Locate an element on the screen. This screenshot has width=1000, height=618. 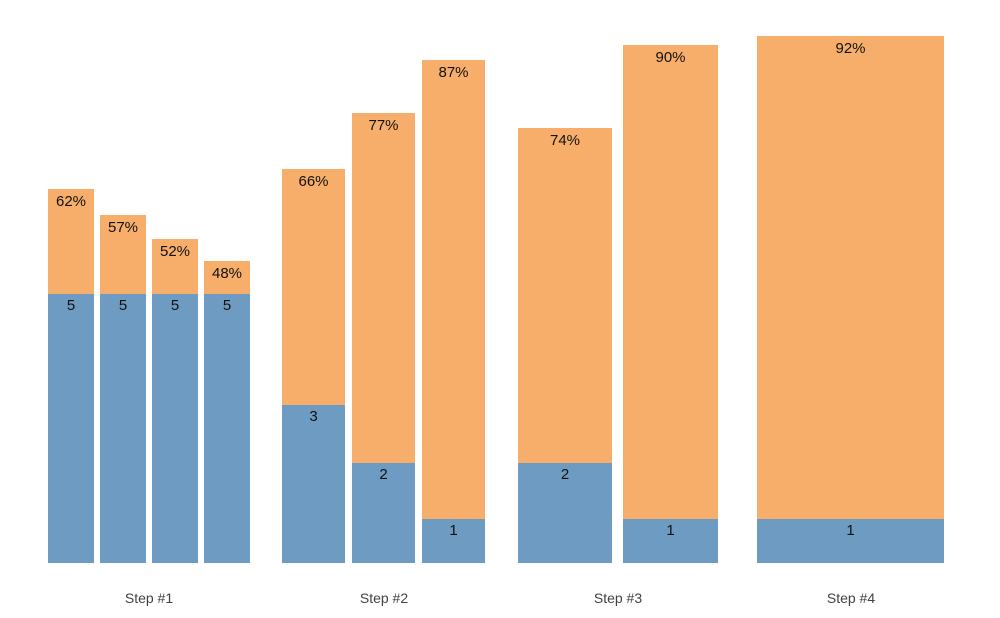
bar-upper-segment: 66% is located at coordinates (313, 287).